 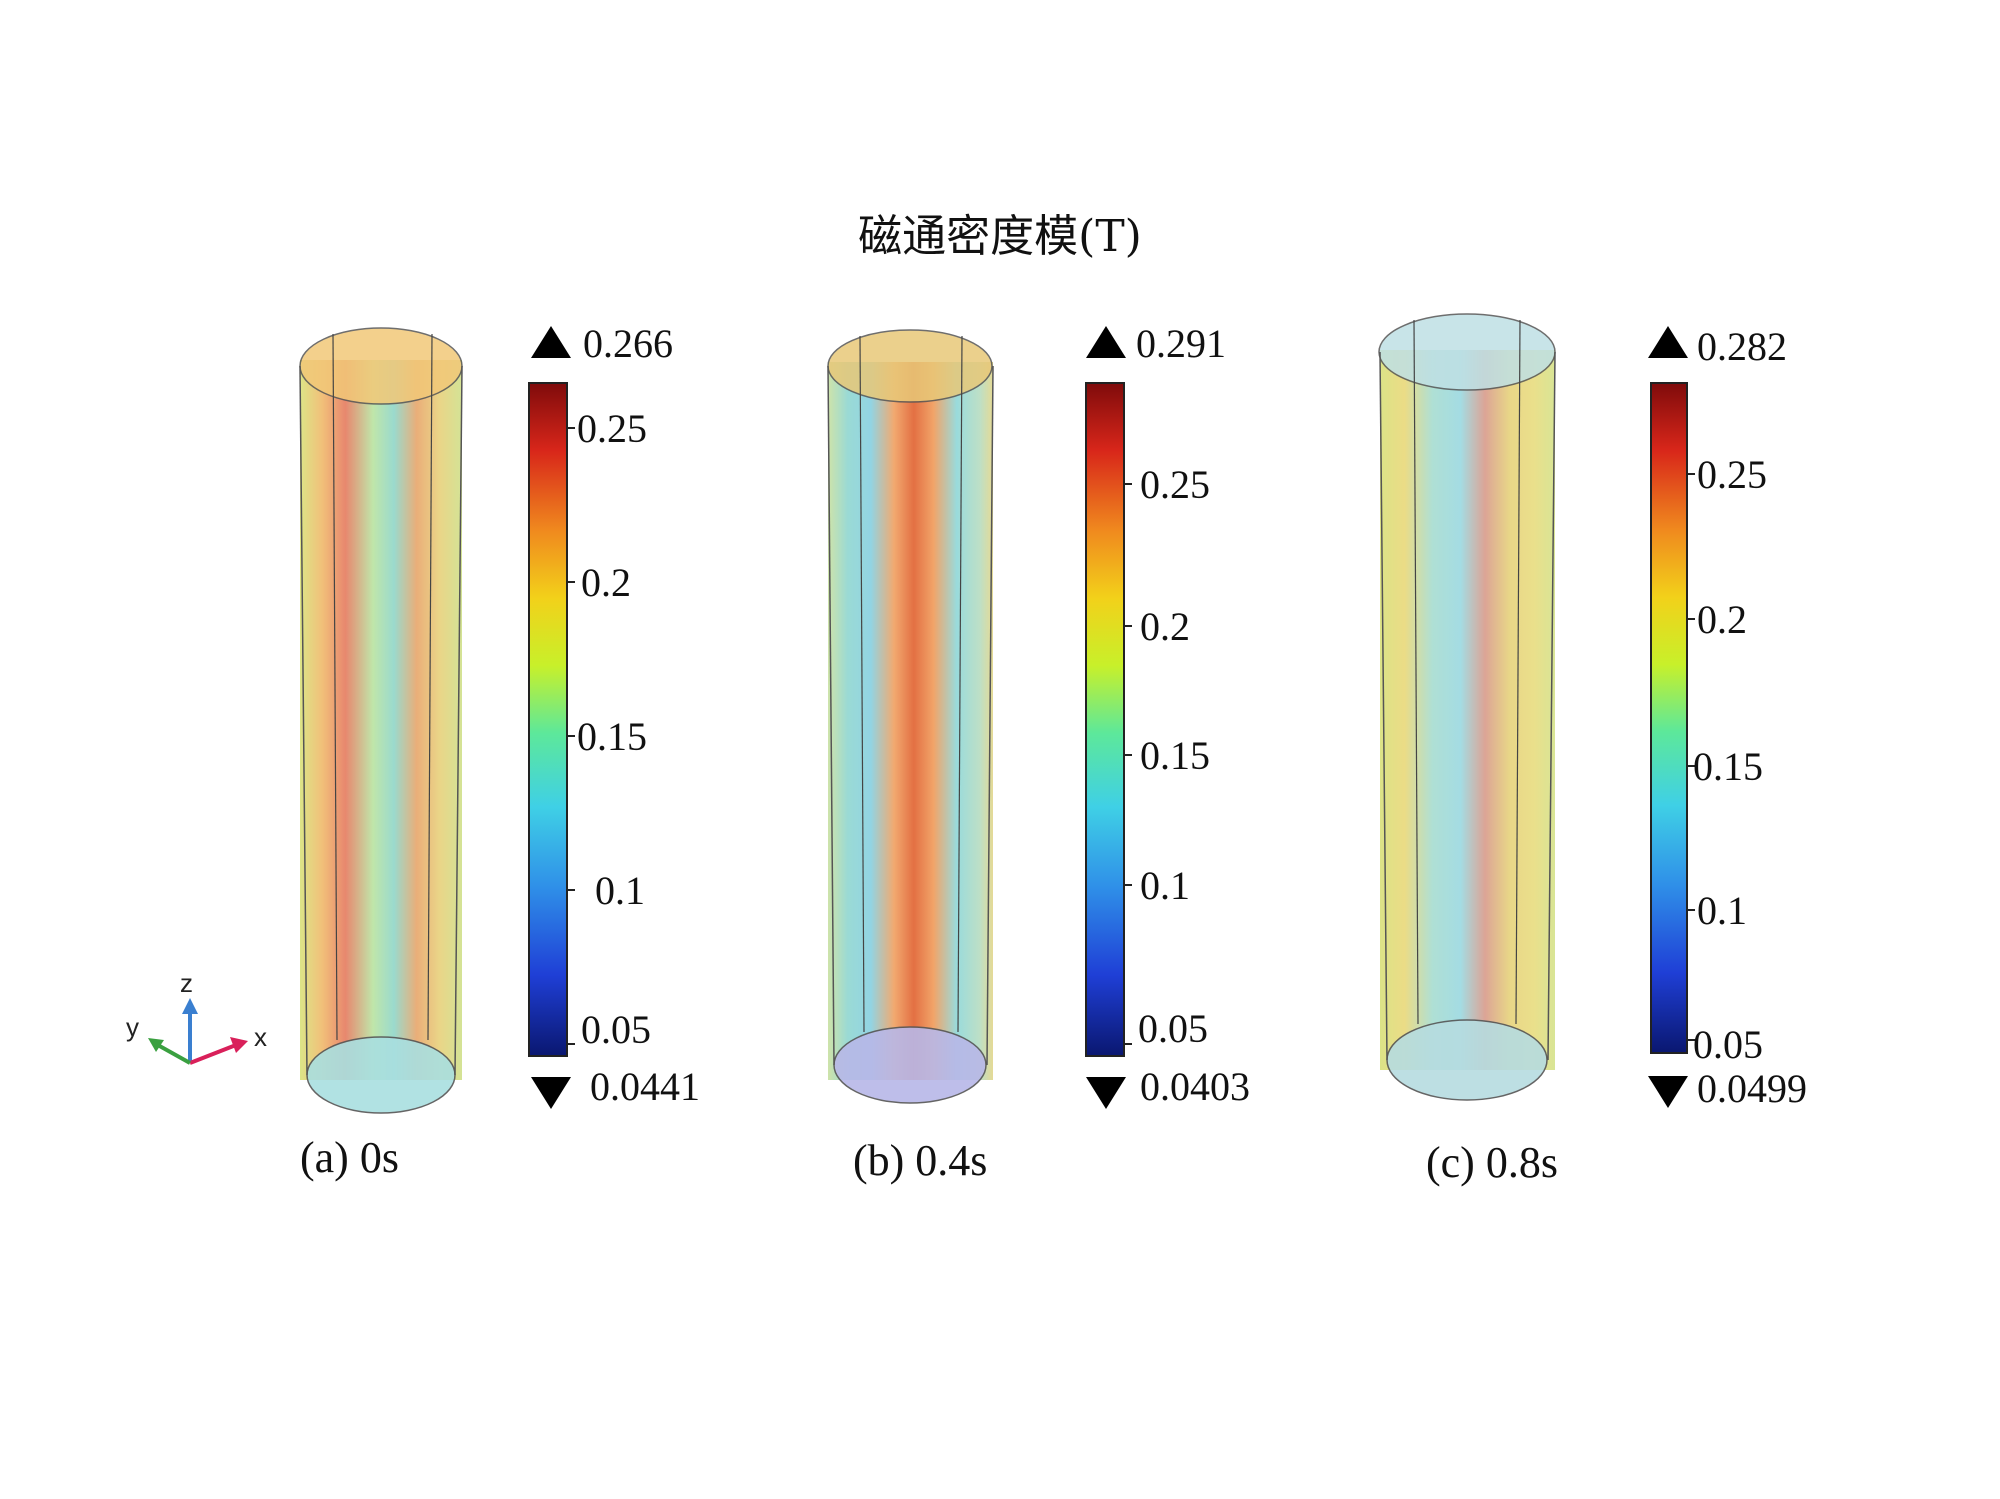 What do you see at coordinates (132, 1027) in the screenshot?
I see `axis-y-label: y` at bounding box center [132, 1027].